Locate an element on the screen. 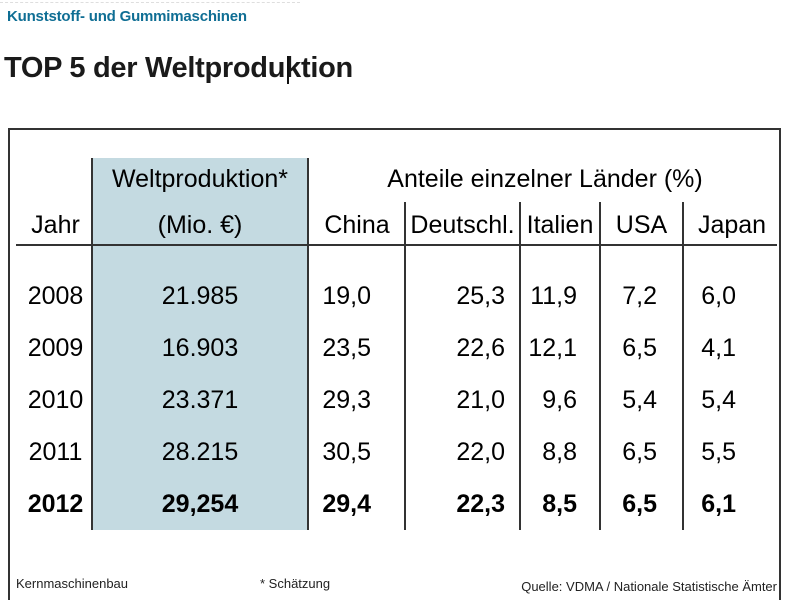  cell-share-italy: 12,1 is located at coordinates (552, 348).